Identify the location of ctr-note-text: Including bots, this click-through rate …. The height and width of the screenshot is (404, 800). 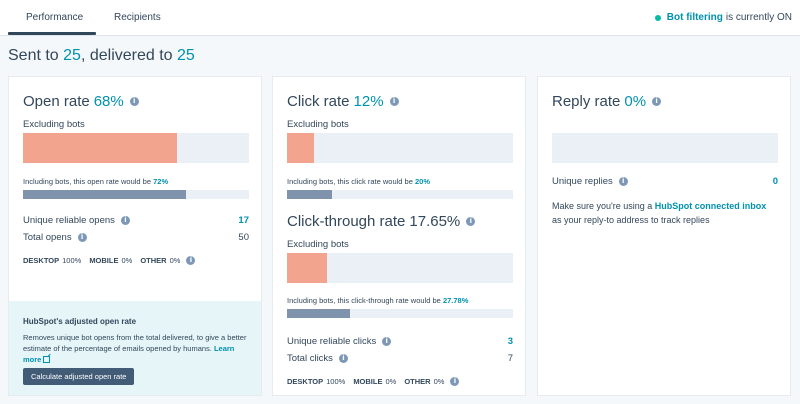
(364, 300).